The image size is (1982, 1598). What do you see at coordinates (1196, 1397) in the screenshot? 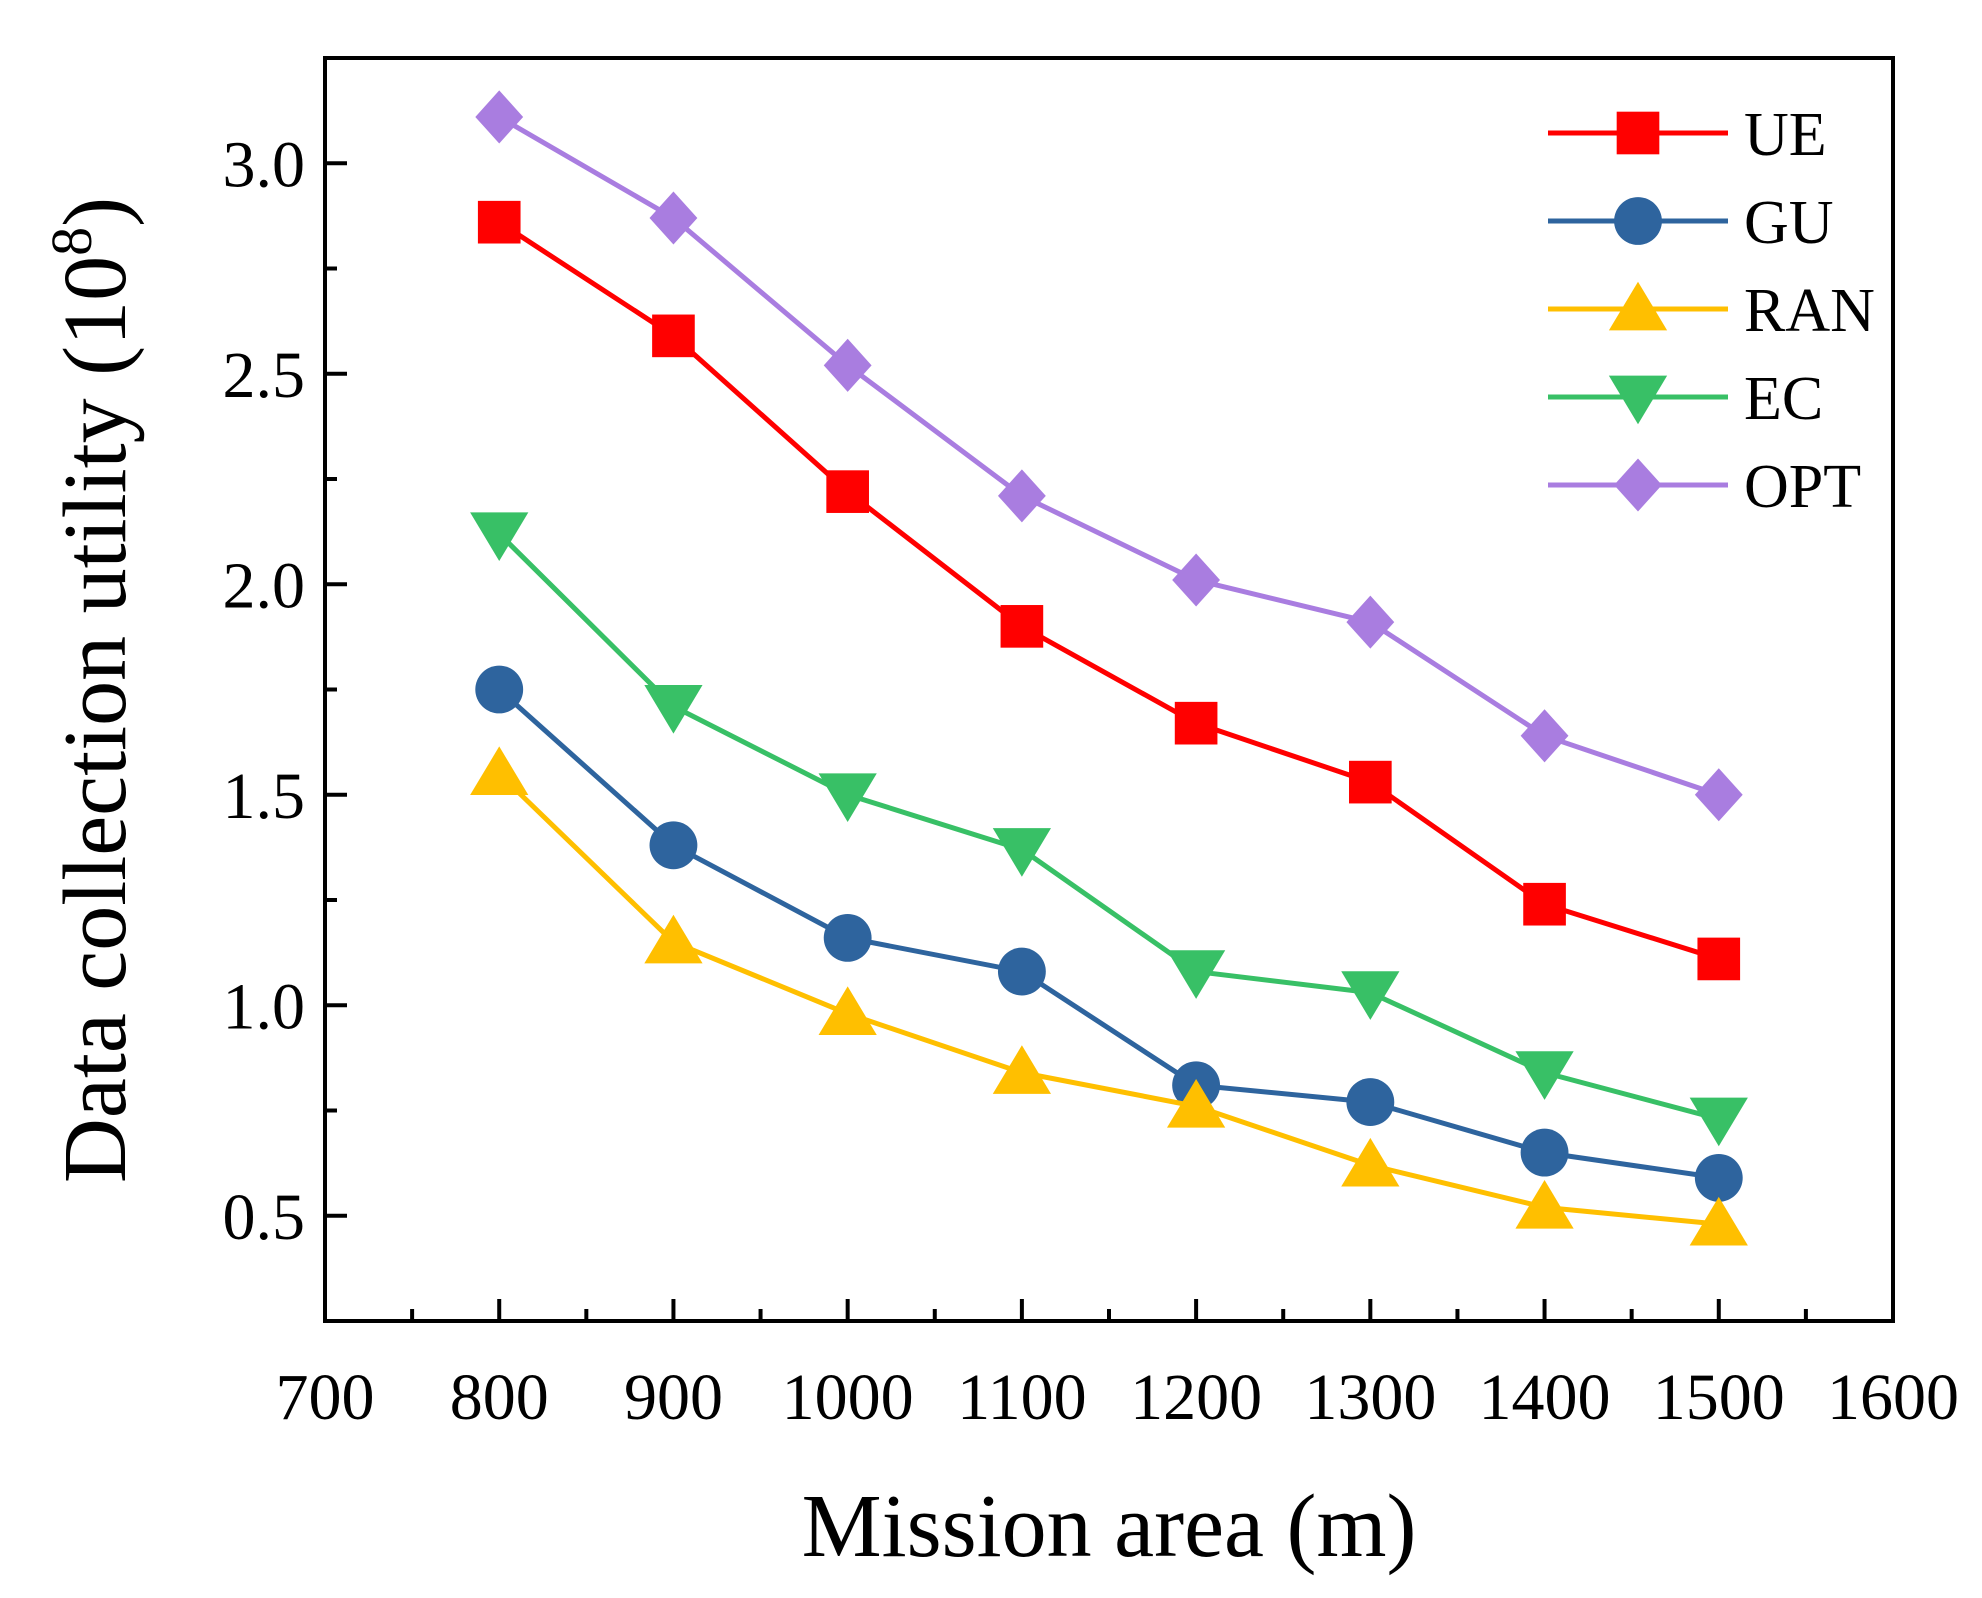
I see `x-tick-label: 1200` at bounding box center [1196, 1397].